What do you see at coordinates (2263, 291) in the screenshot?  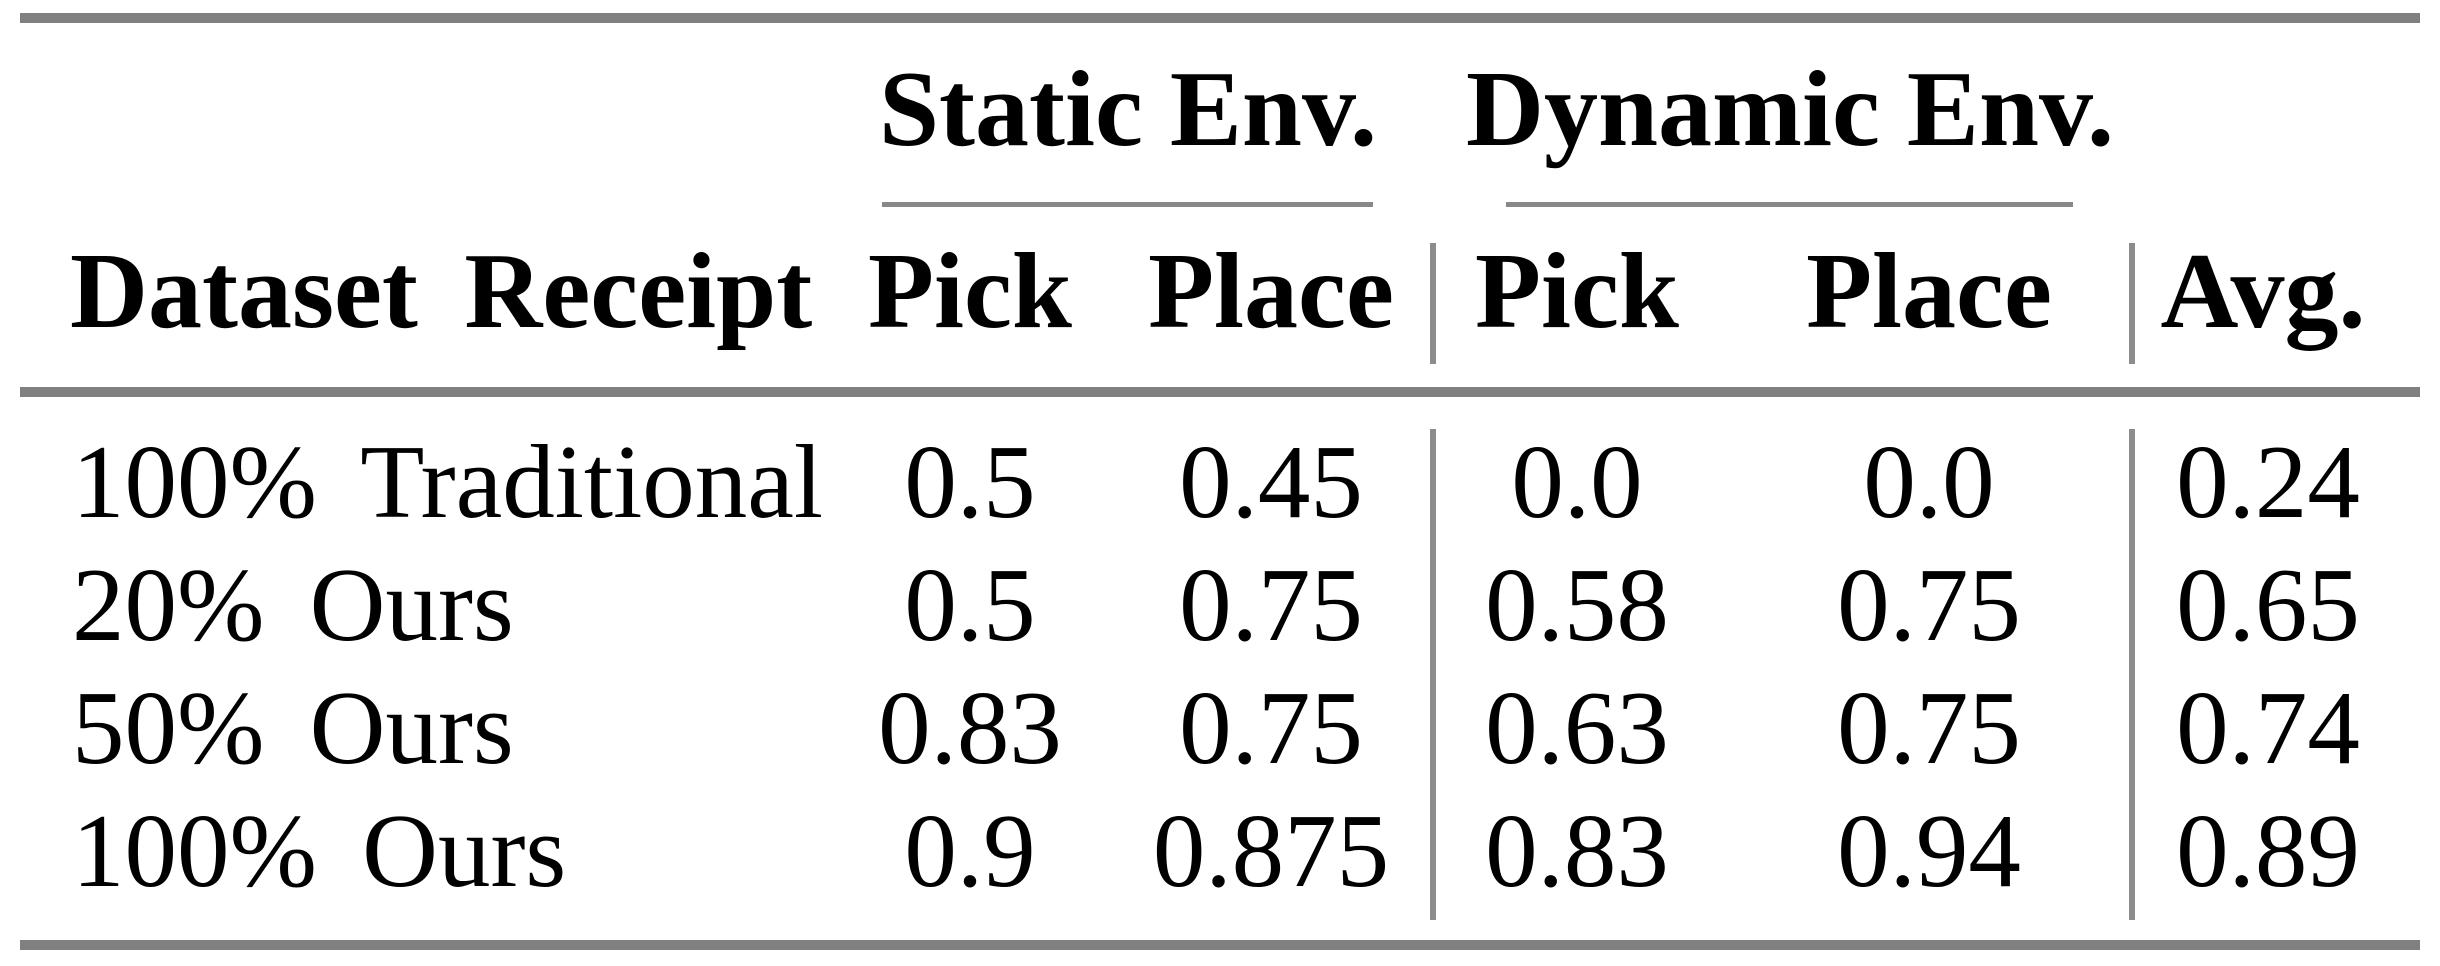 I see `column-header-avg: Avg.` at bounding box center [2263, 291].